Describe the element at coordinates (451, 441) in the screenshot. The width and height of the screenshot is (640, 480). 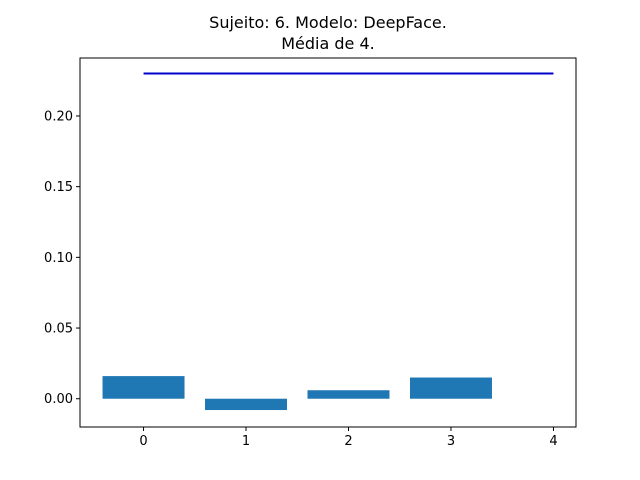
I see `x-tick-label: 3` at that location.